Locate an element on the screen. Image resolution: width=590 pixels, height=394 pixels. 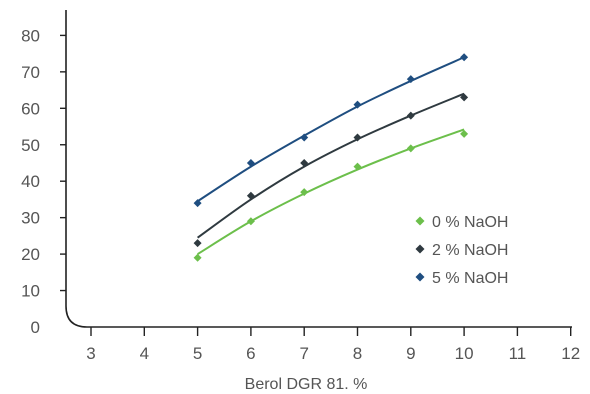
x-tick-label: 3 is located at coordinates (90, 353).